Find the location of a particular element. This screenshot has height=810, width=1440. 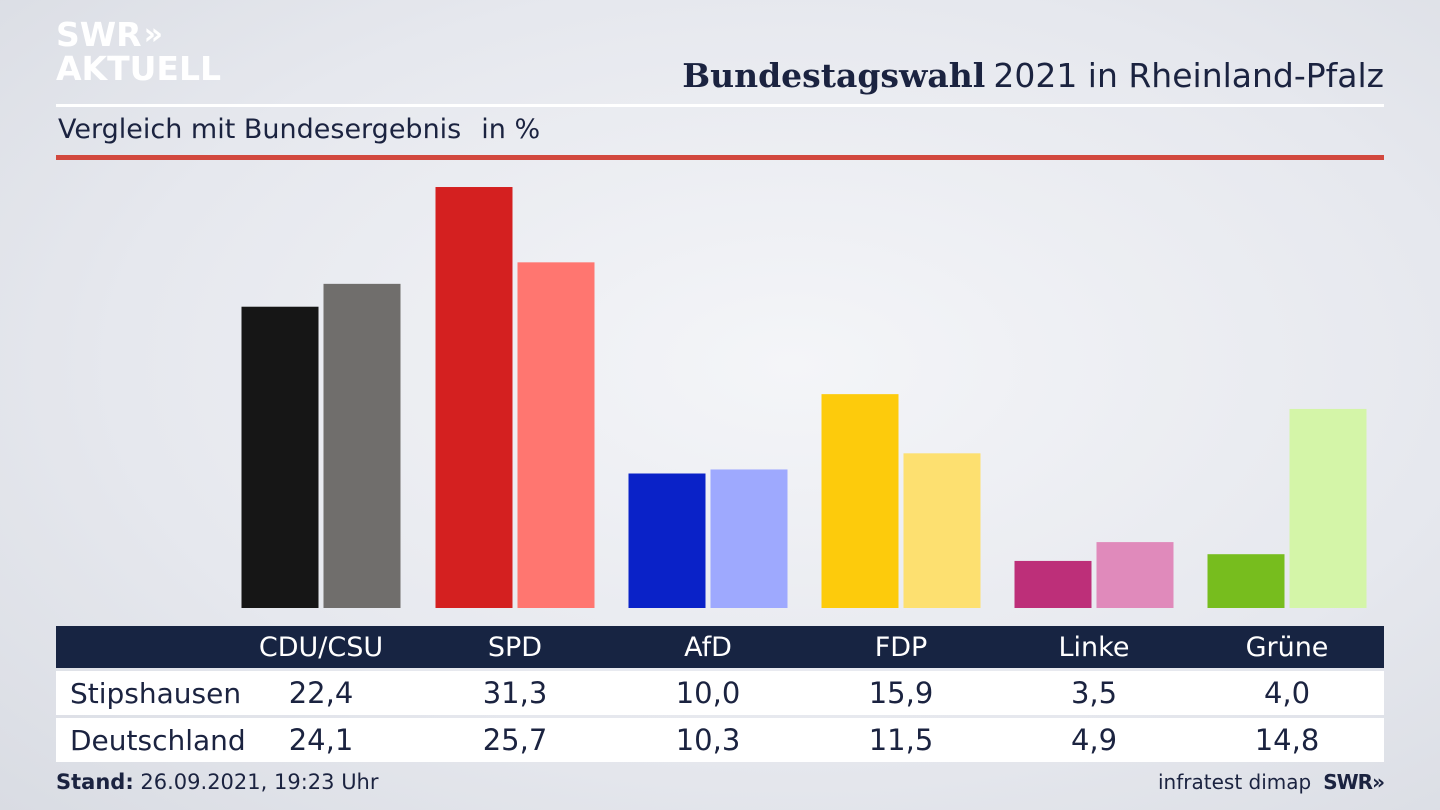

row-label: Stipshausen is located at coordinates (156, 693).